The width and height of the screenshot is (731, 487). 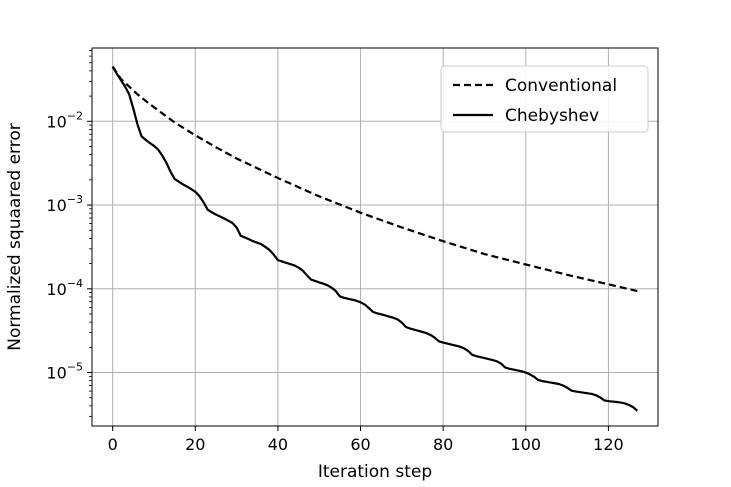 I want to click on x-tick-label: 100, so click(x=526, y=444).